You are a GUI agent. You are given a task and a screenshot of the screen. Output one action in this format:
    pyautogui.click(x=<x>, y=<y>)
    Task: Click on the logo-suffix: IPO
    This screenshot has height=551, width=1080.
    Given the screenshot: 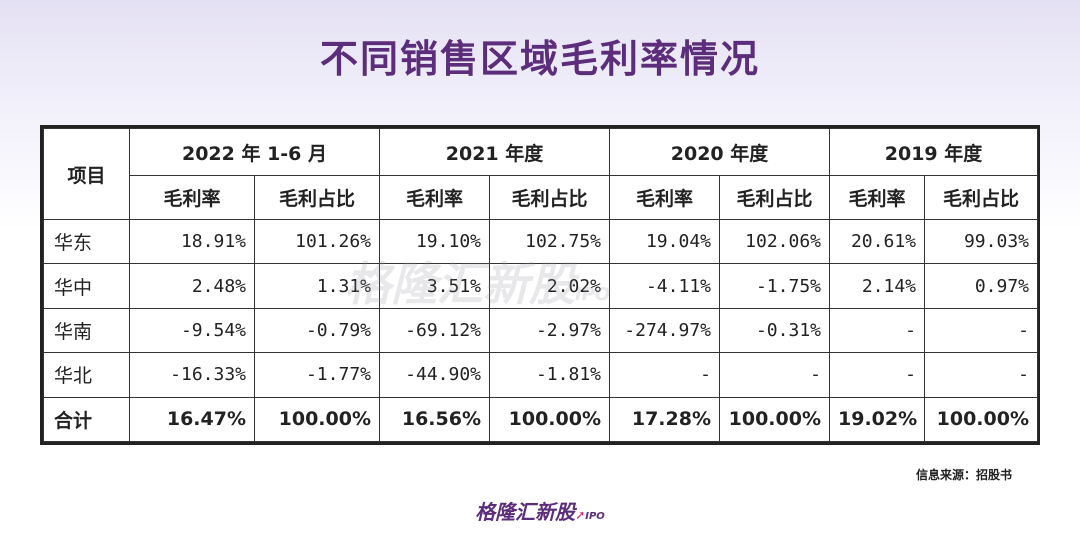 What is the action you would take?
    pyautogui.click(x=595, y=516)
    